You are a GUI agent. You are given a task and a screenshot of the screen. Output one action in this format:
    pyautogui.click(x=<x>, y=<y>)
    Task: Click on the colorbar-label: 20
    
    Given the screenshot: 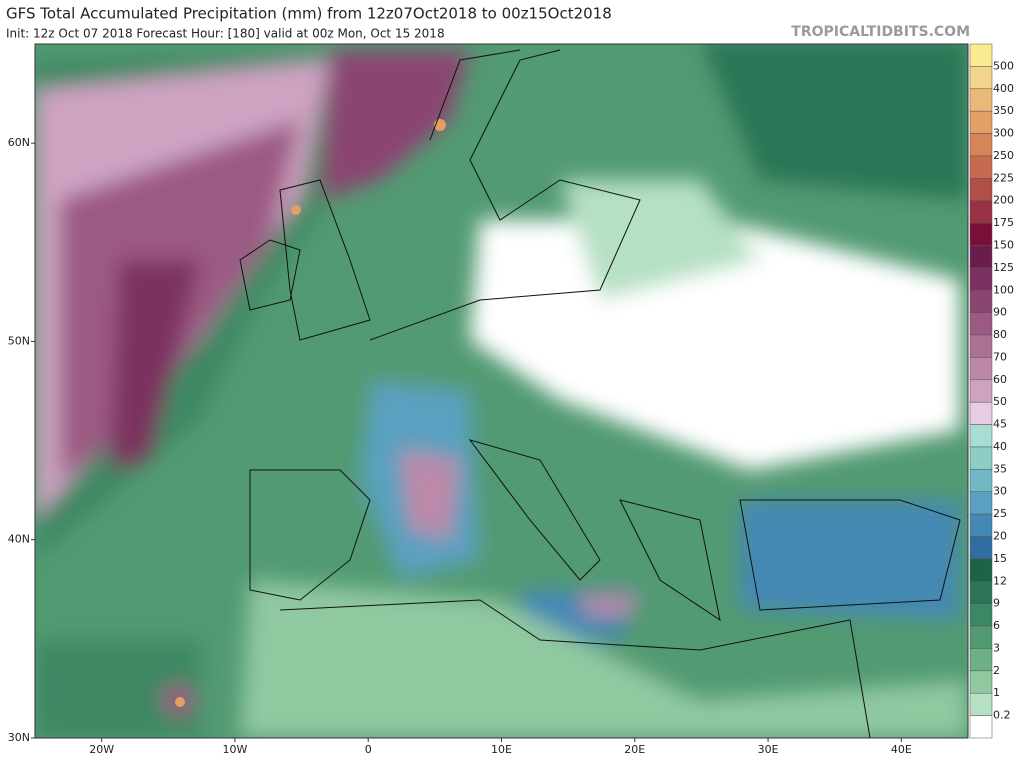 What is the action you would take?
    pyautogui.click(x=1000, y=536)
    